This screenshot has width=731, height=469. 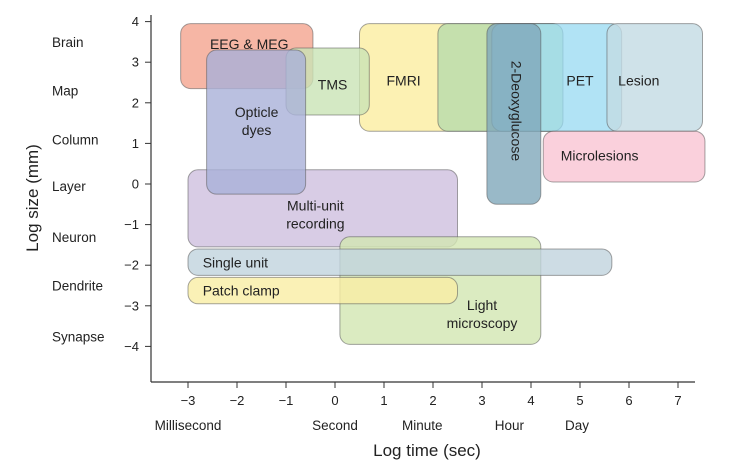 What do you see at coordinates (333, 85) in the screenshot?
I see `region-label-tms: TMS` at bounding box center [333, 85].